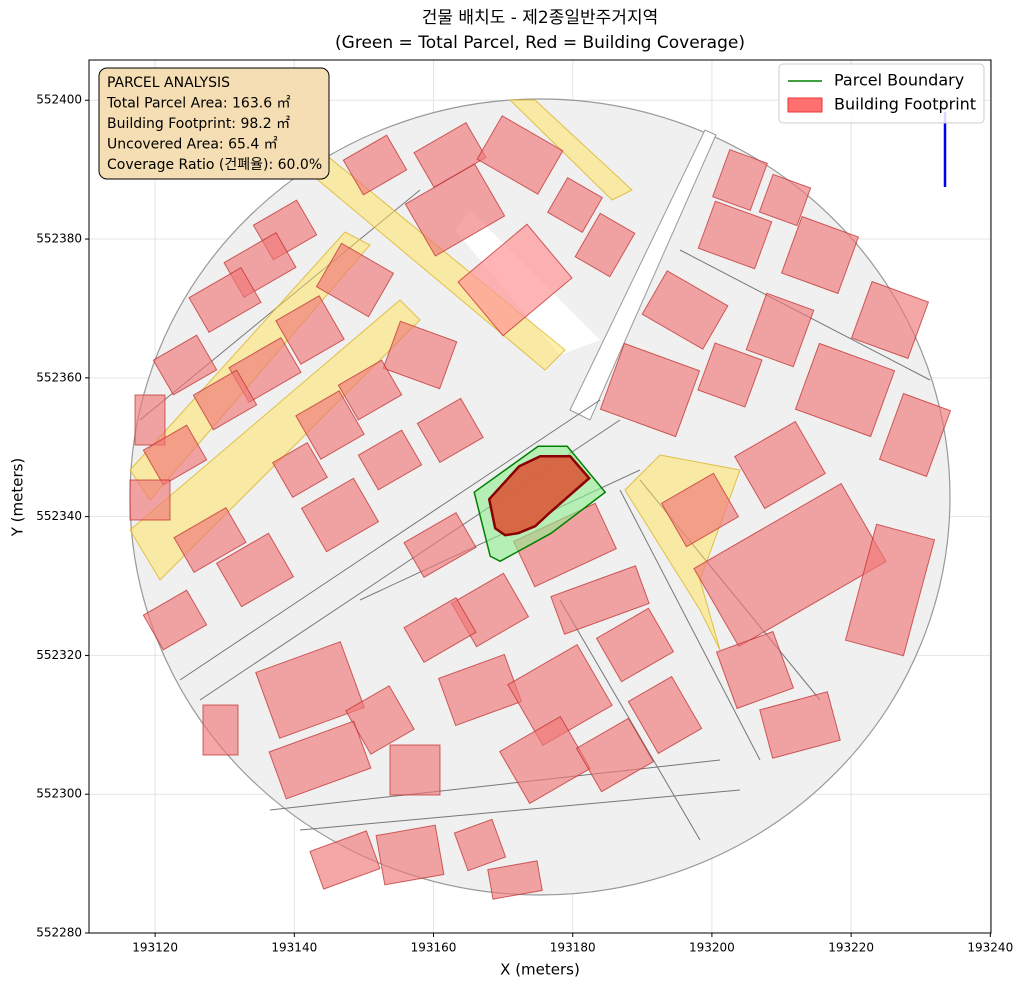 The height and width of the screenshot is (994, 1022). I want to click on building-footprint, so click(539, 496).